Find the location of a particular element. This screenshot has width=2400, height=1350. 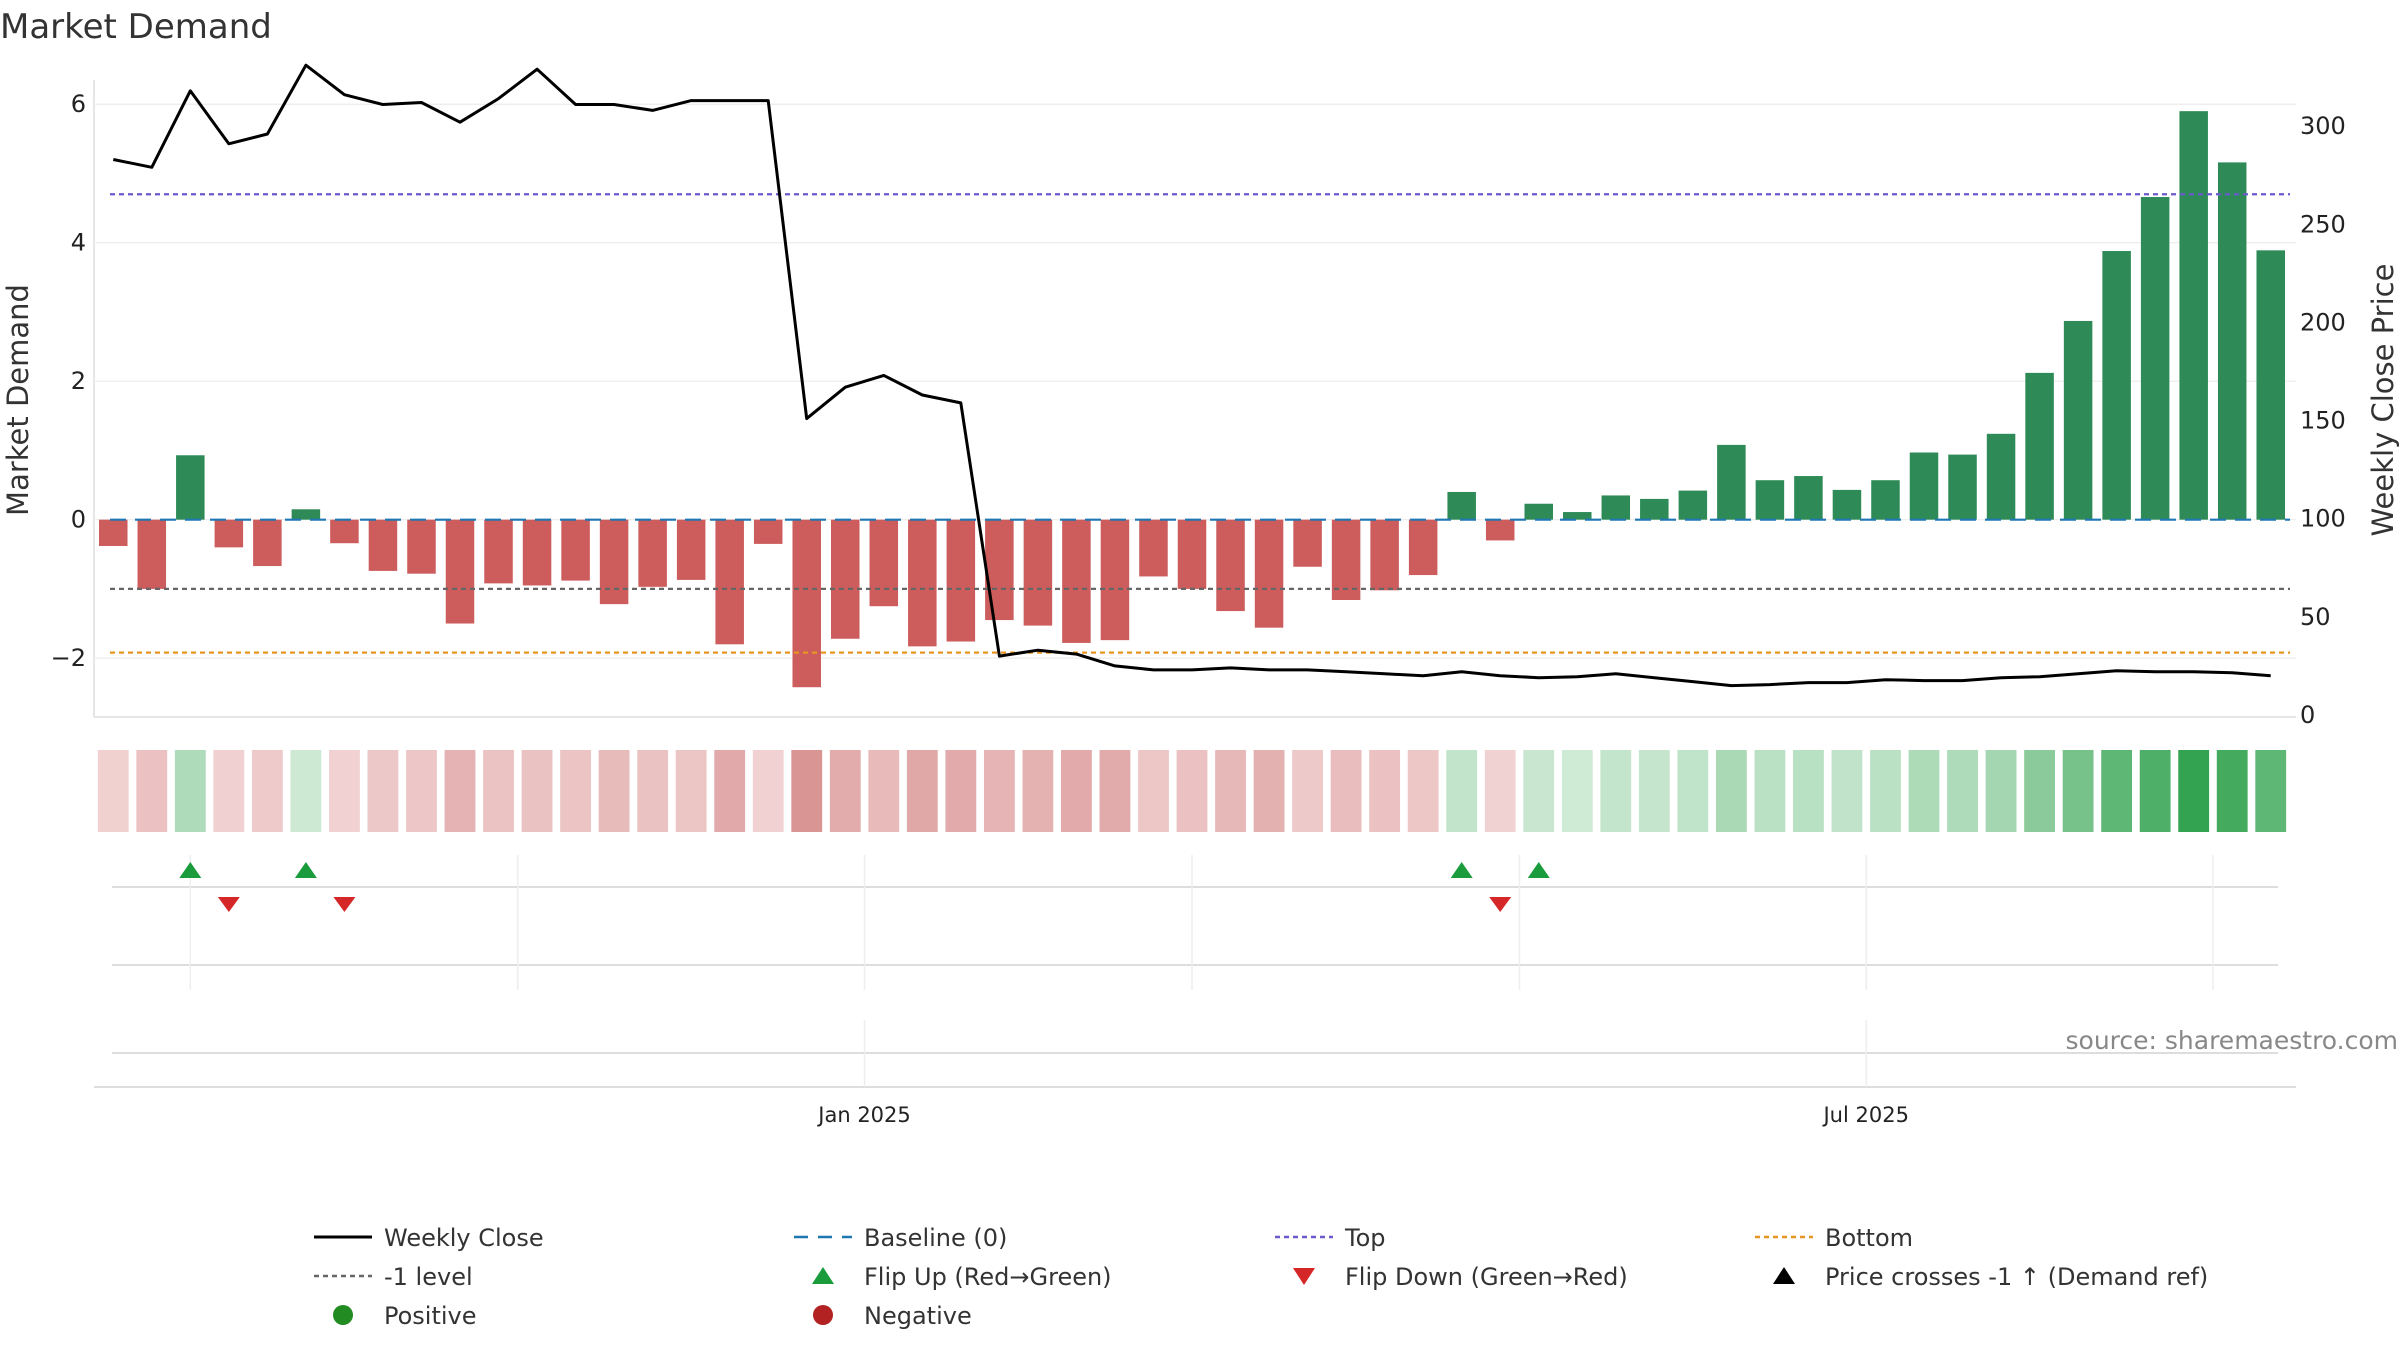

legend-item: Positive is located at coordinates (405, 1316).